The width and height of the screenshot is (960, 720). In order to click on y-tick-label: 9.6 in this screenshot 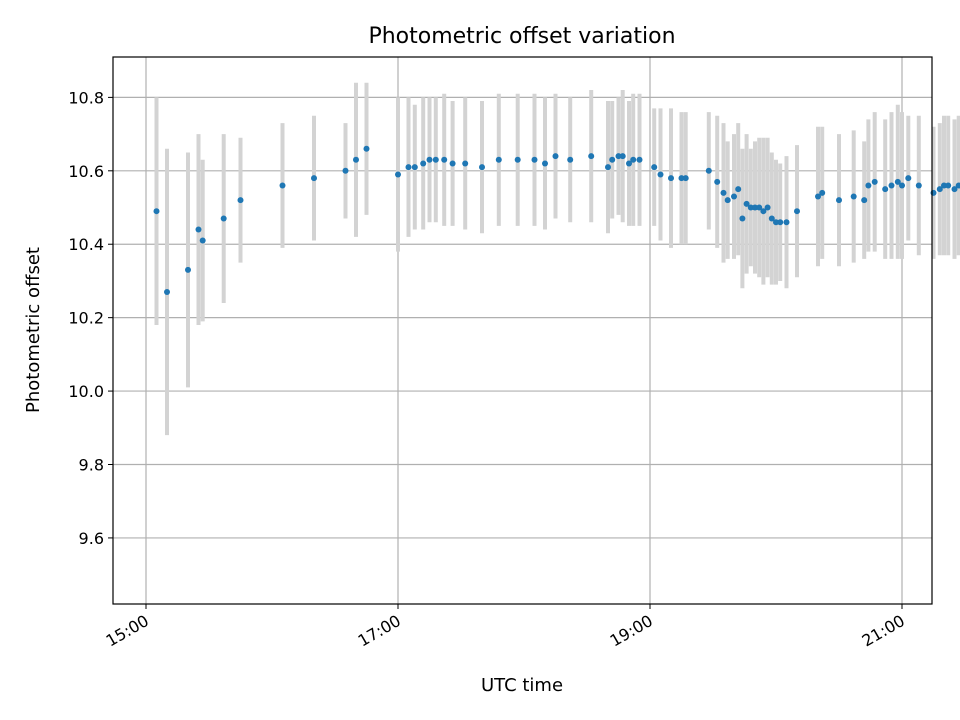, I will do `click(91, 538)`.